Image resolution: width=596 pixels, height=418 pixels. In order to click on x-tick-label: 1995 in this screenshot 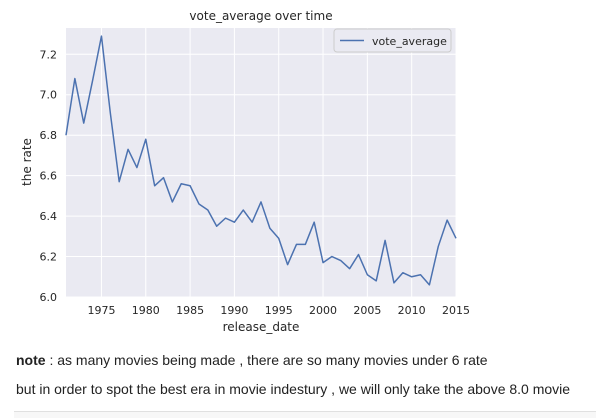, I will do `click(279, 310)`.